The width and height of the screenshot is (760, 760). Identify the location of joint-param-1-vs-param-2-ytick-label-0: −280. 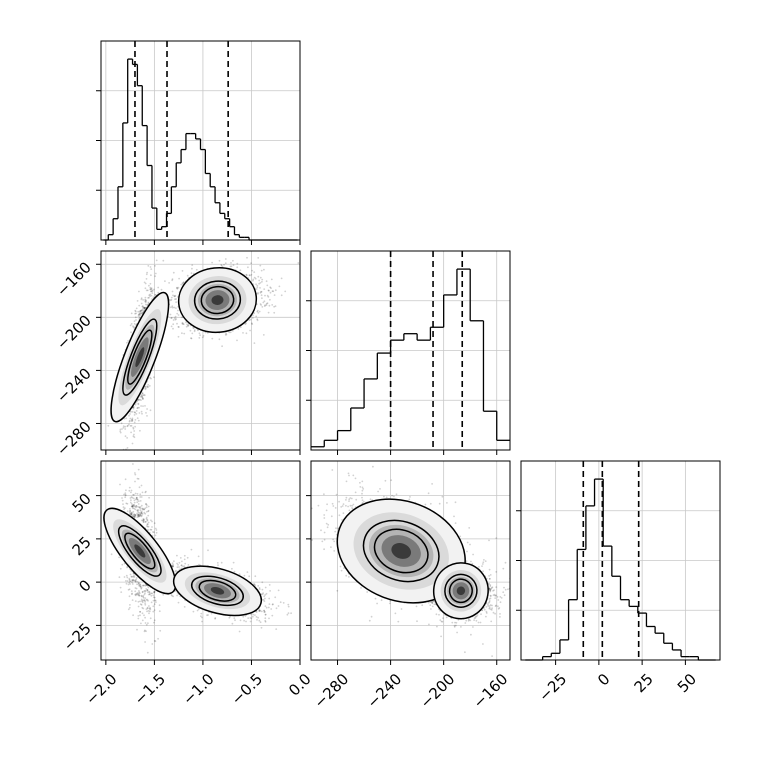
(74, 439).